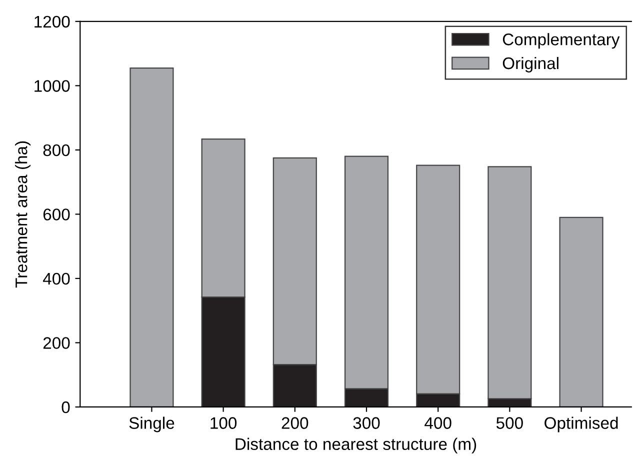  I want to click on legend-label: Original, so click(530, 64).